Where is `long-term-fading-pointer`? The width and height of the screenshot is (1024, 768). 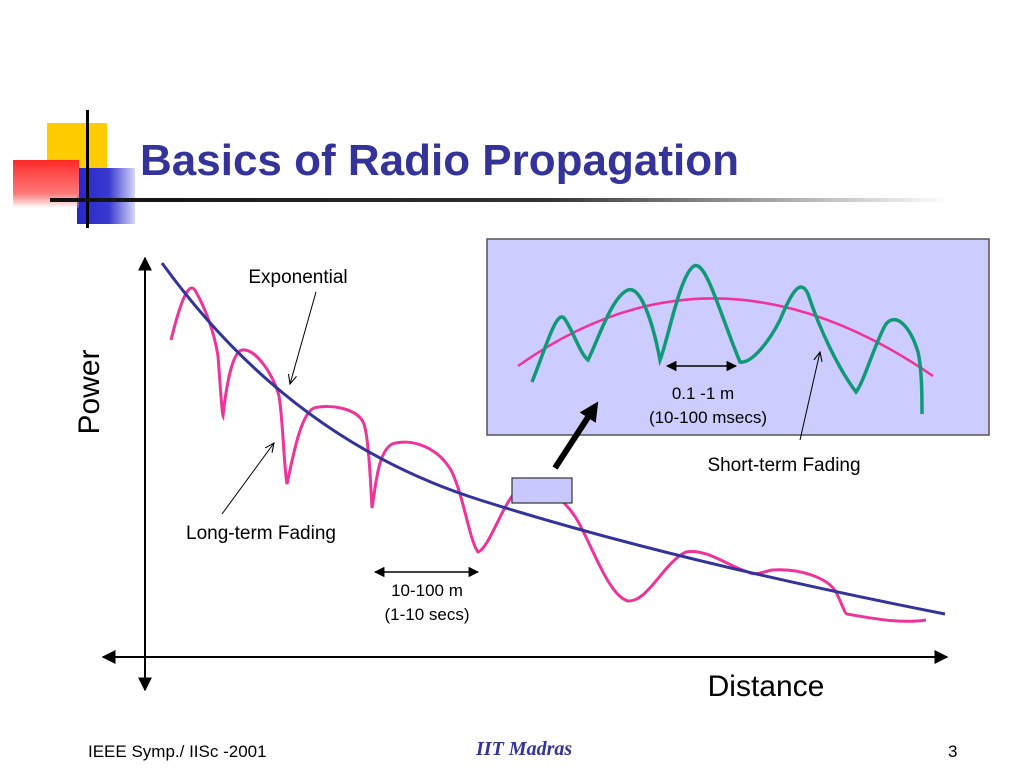 long-term-fading-pointer is located at coordinates (247, 479).